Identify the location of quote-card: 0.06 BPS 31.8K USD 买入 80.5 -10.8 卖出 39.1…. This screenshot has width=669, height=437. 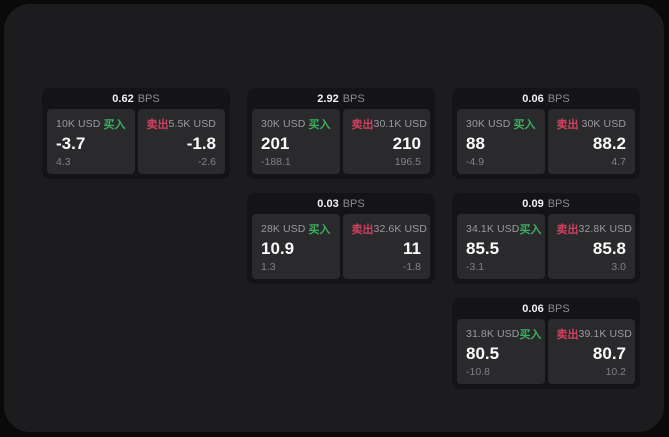
(546, 343).